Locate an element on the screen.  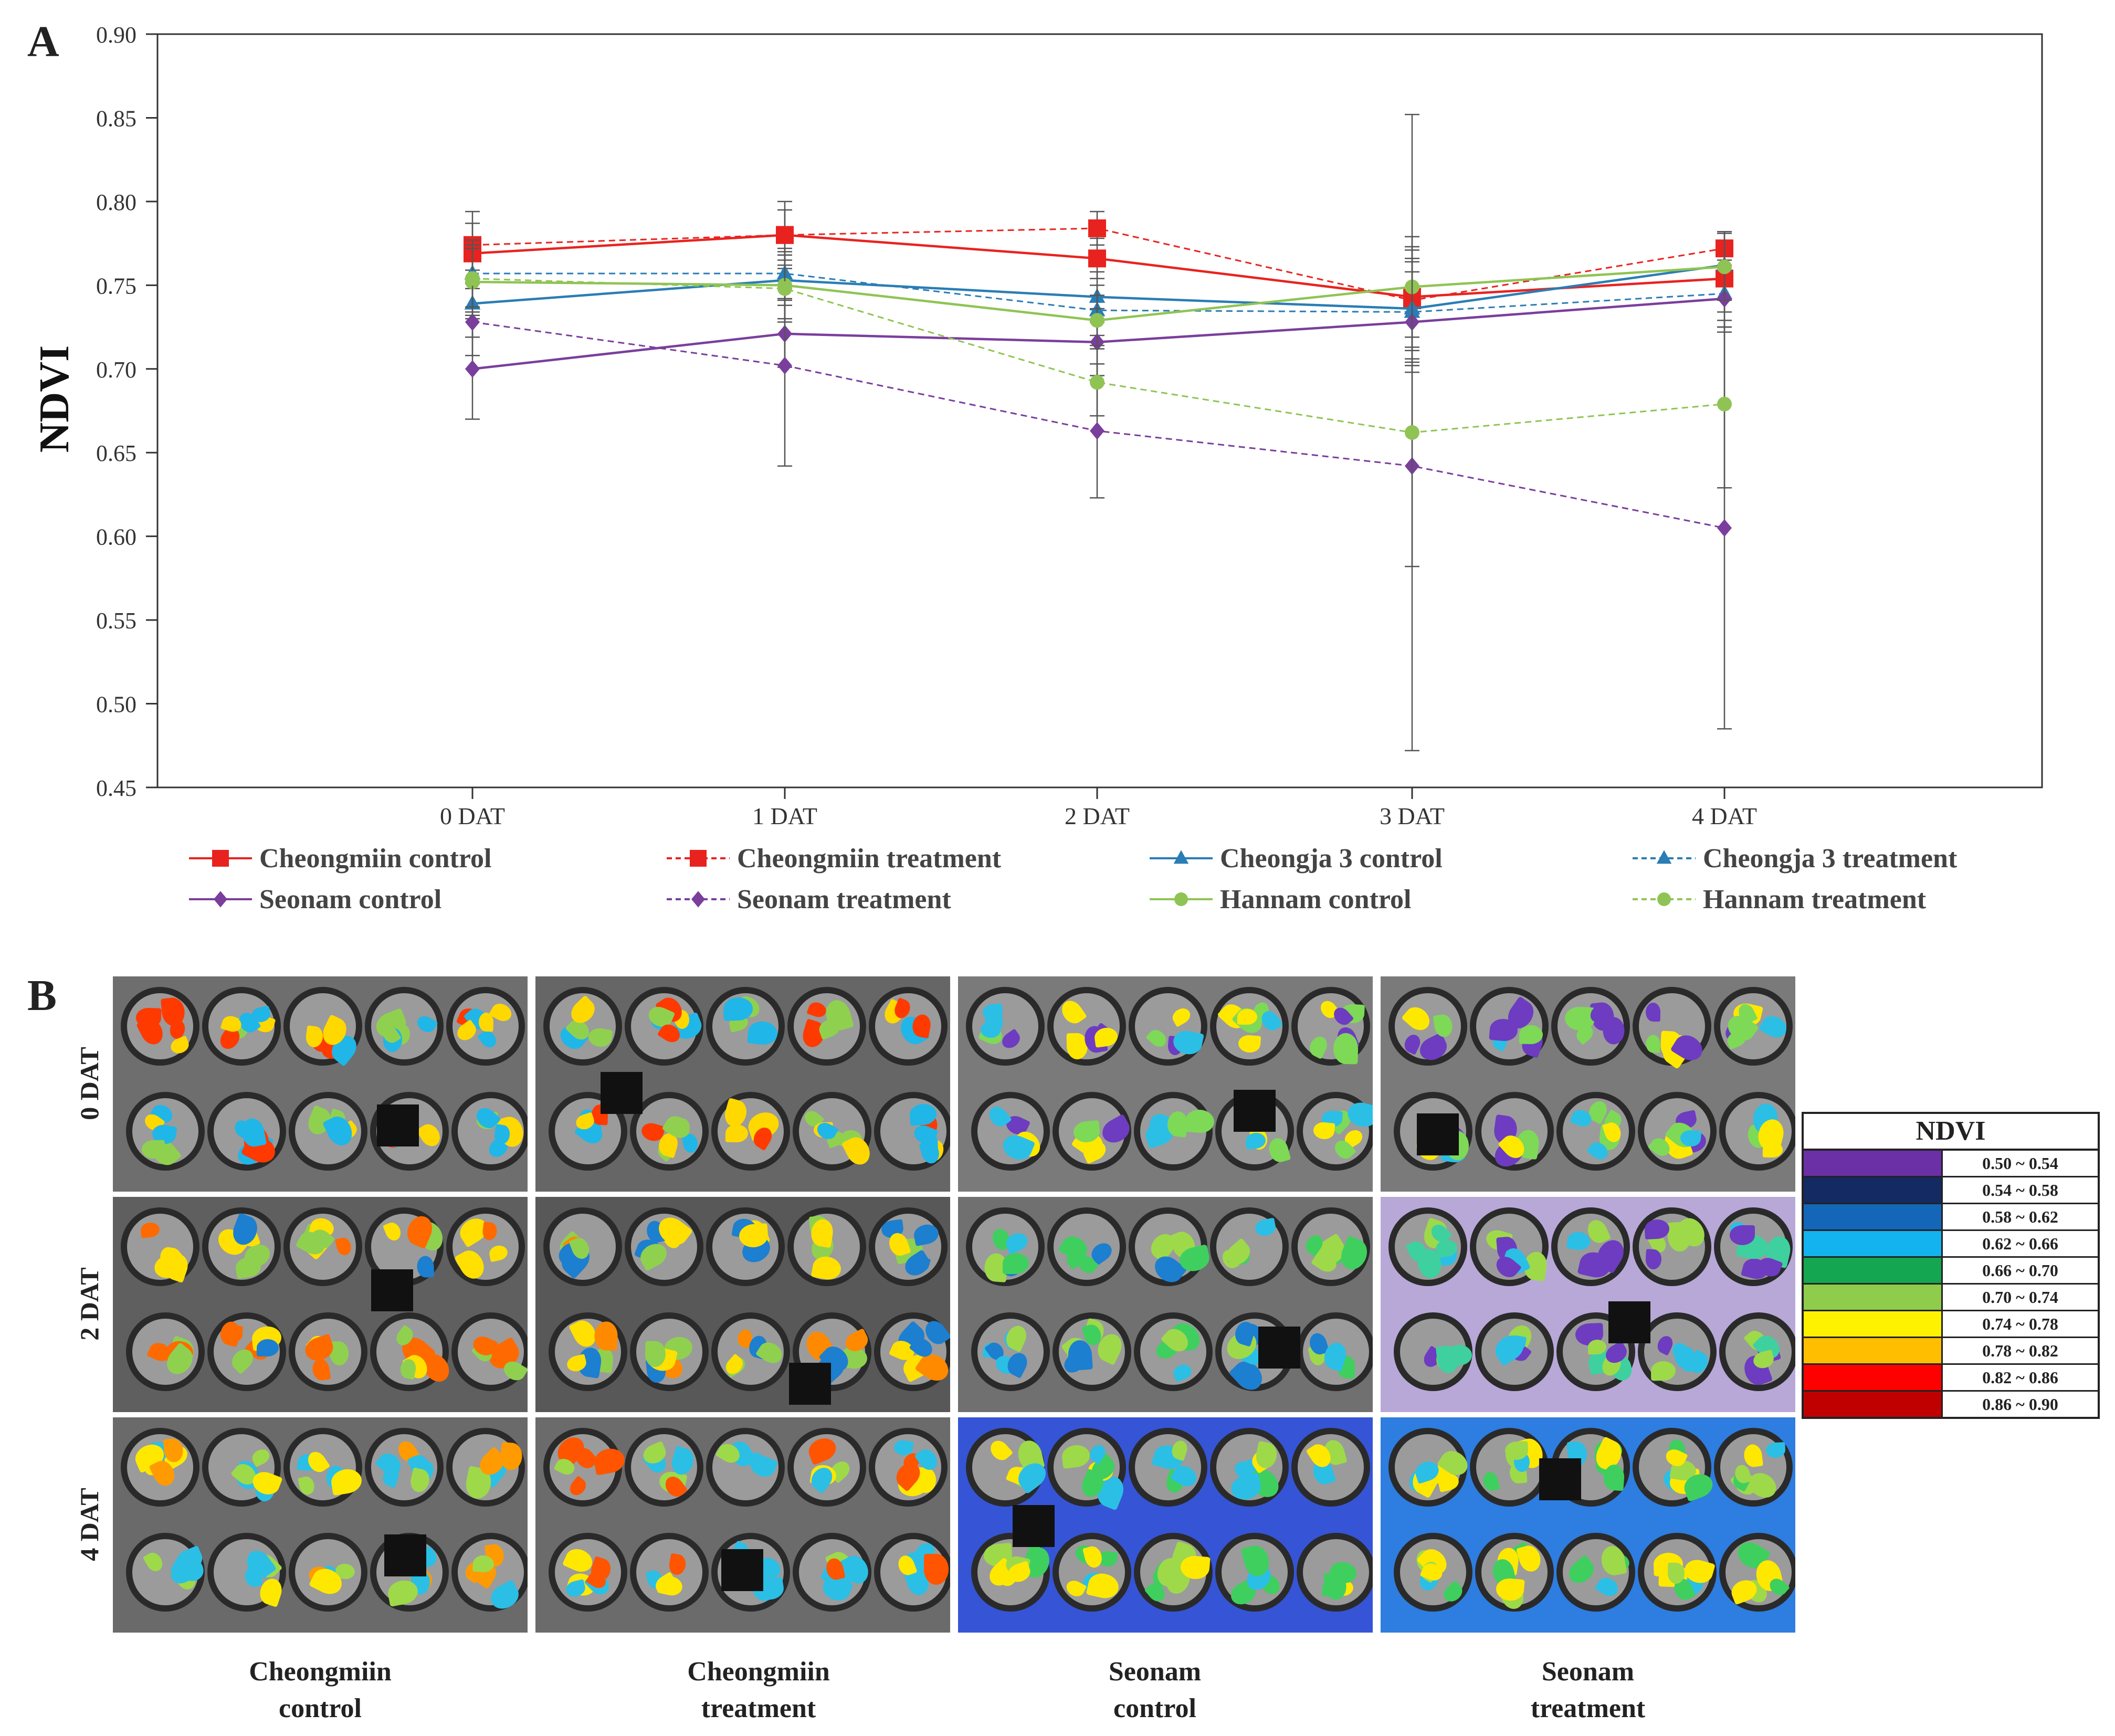
scale-range: 0.86 ~ 0.90 is located at coordinates (2020, 1405).